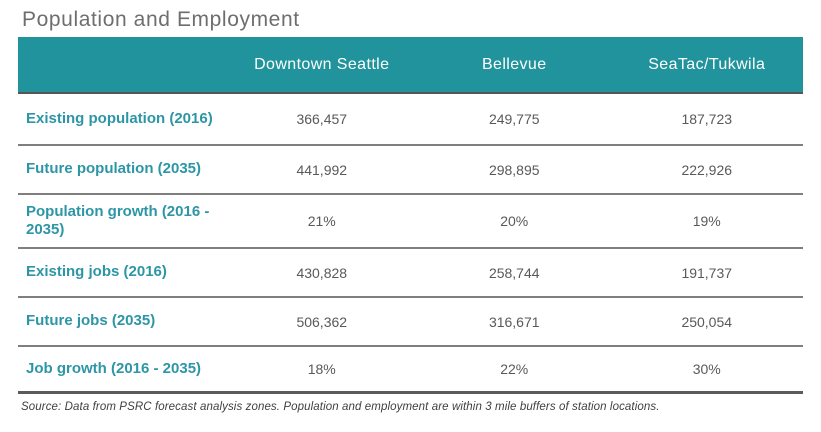  I want to click on header-corner-cell, so click(122, 65).